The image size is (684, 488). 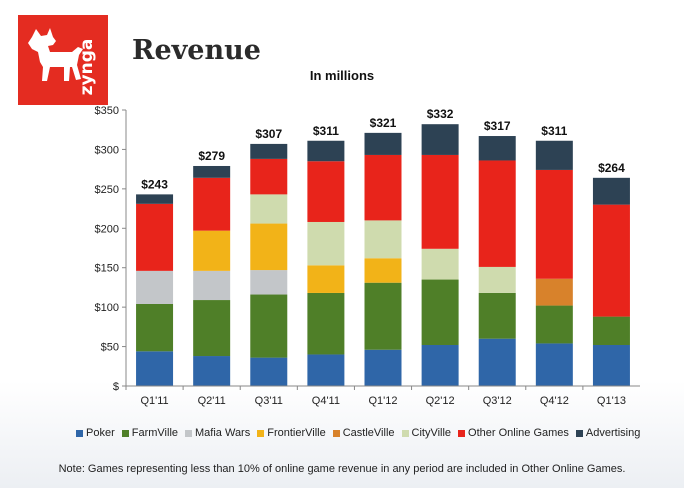 What do you see at coordinates (613, 433) in the screenshot?
I see `legend-label: Advertising` at bounding box center [613, 433].